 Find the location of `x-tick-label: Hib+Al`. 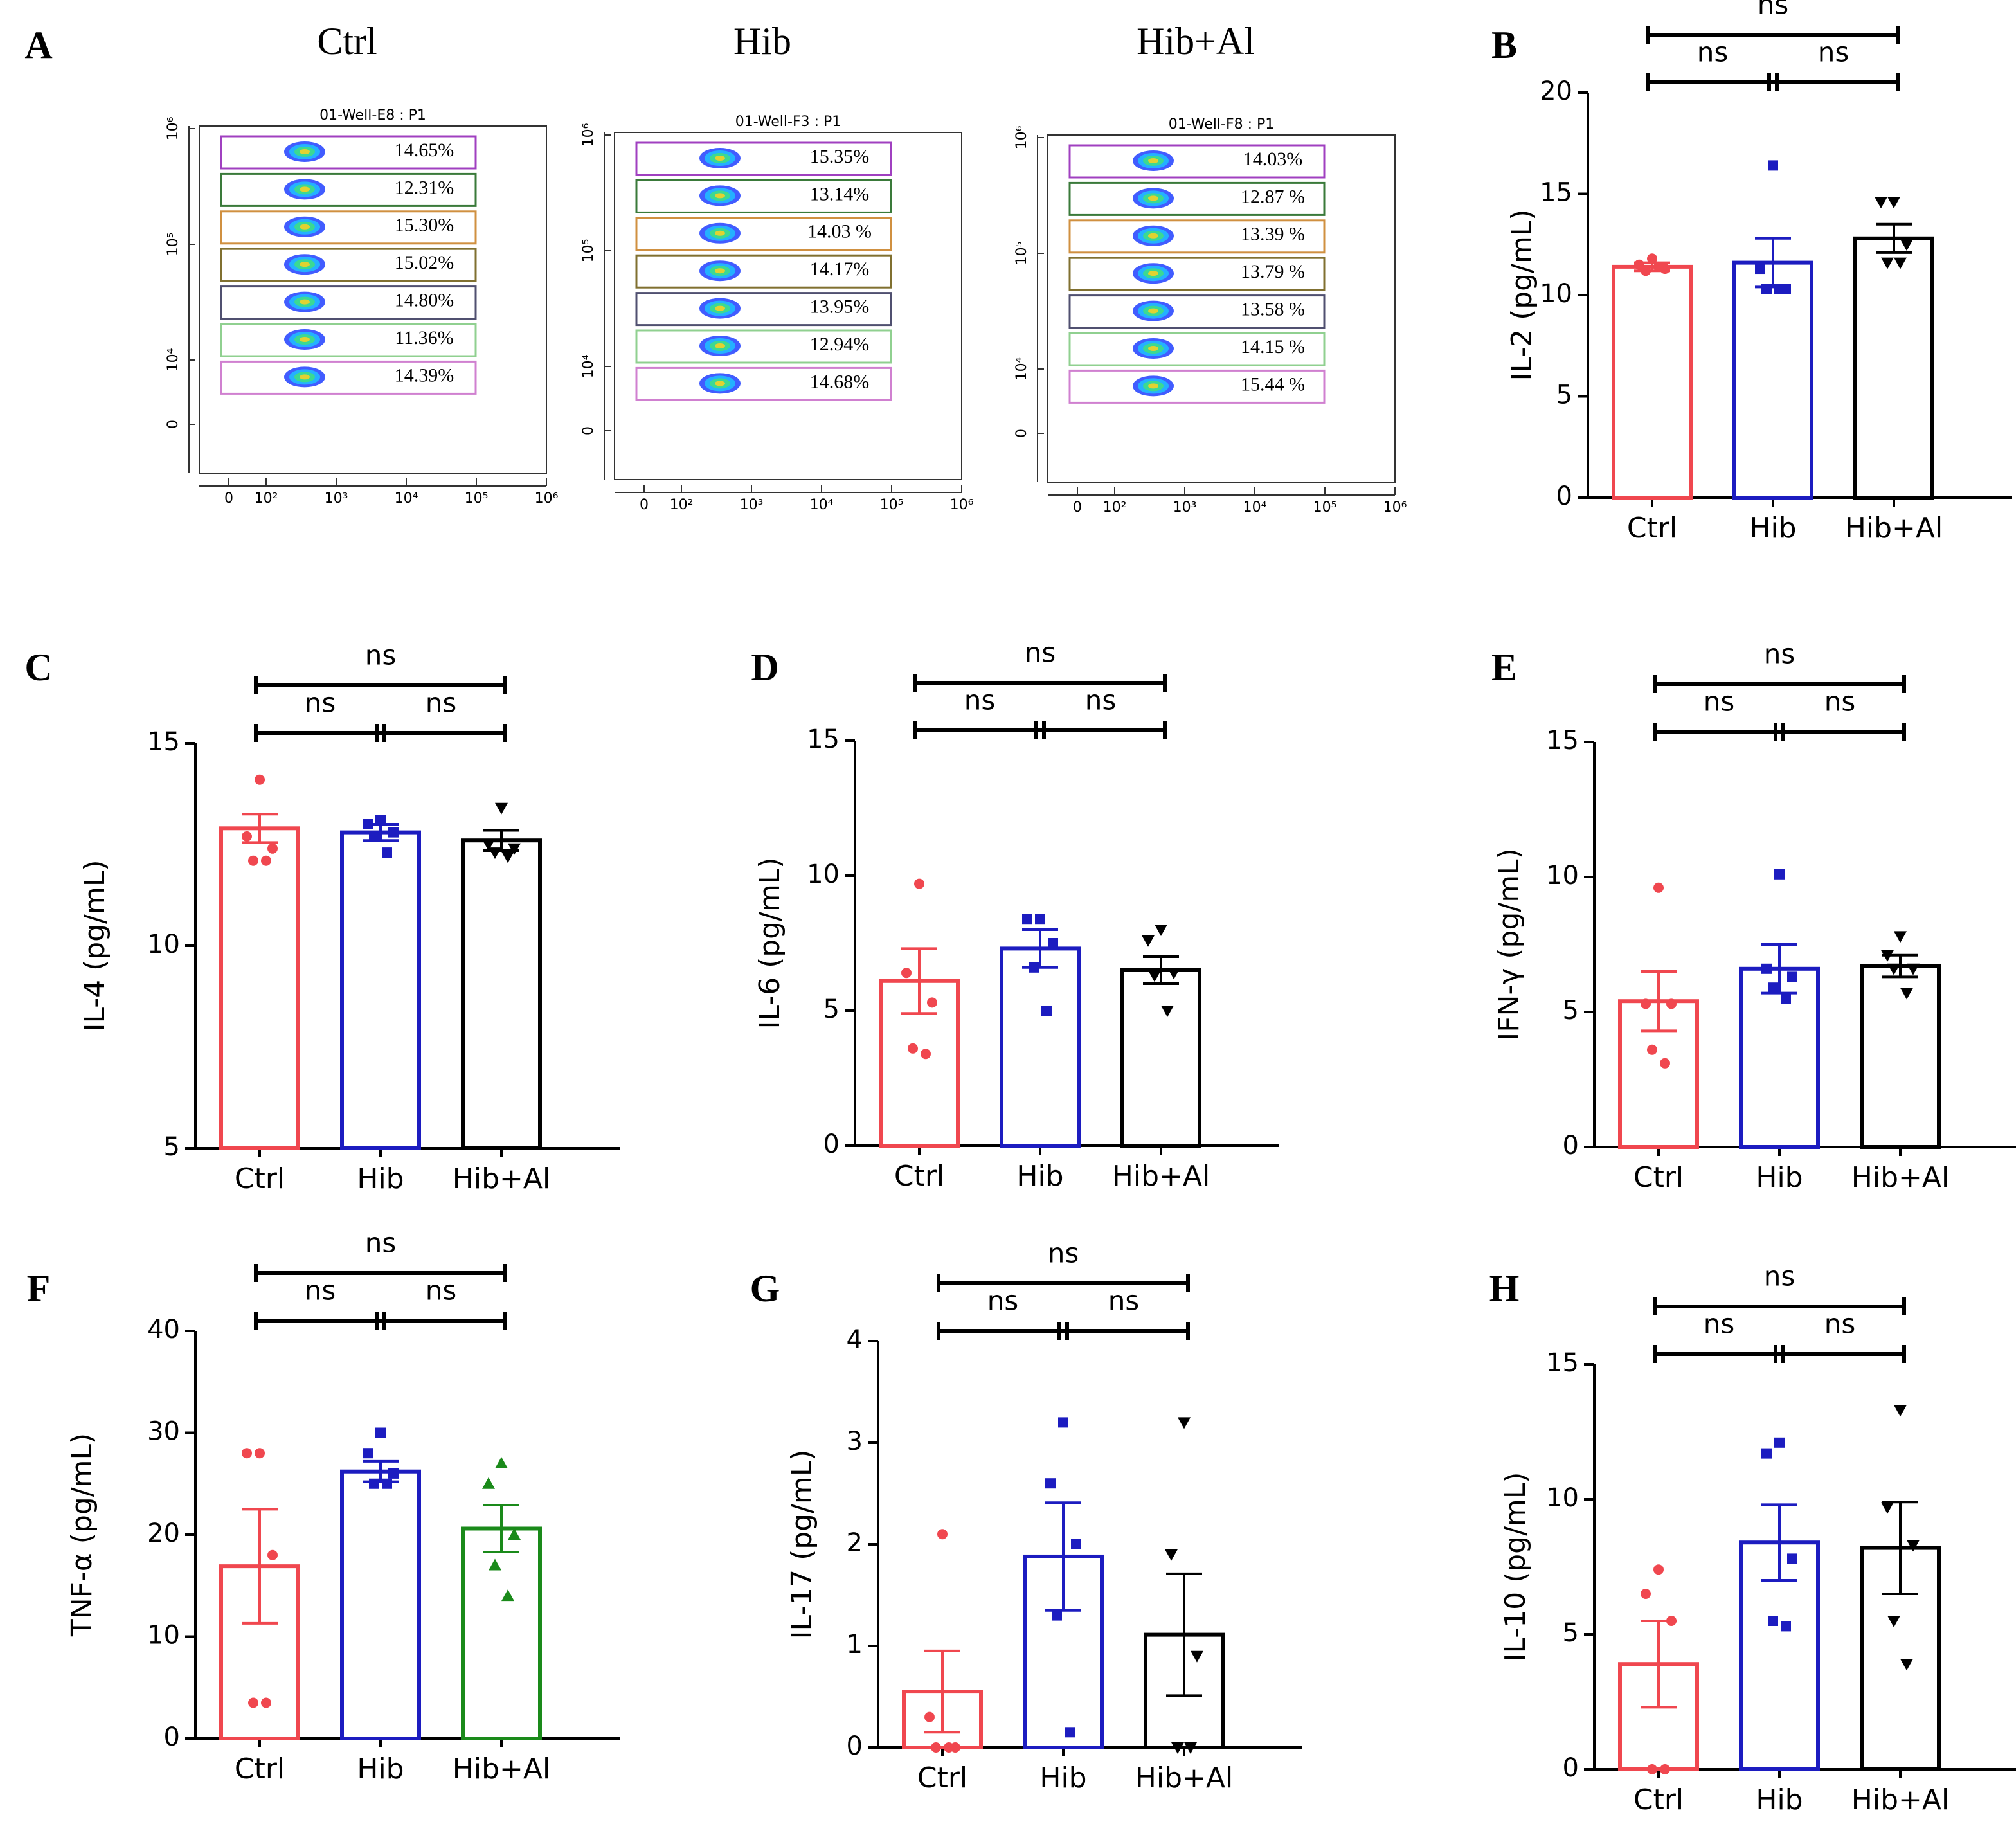

x-tick-label: Hib+Al is located at coordinates (1161, 1176).